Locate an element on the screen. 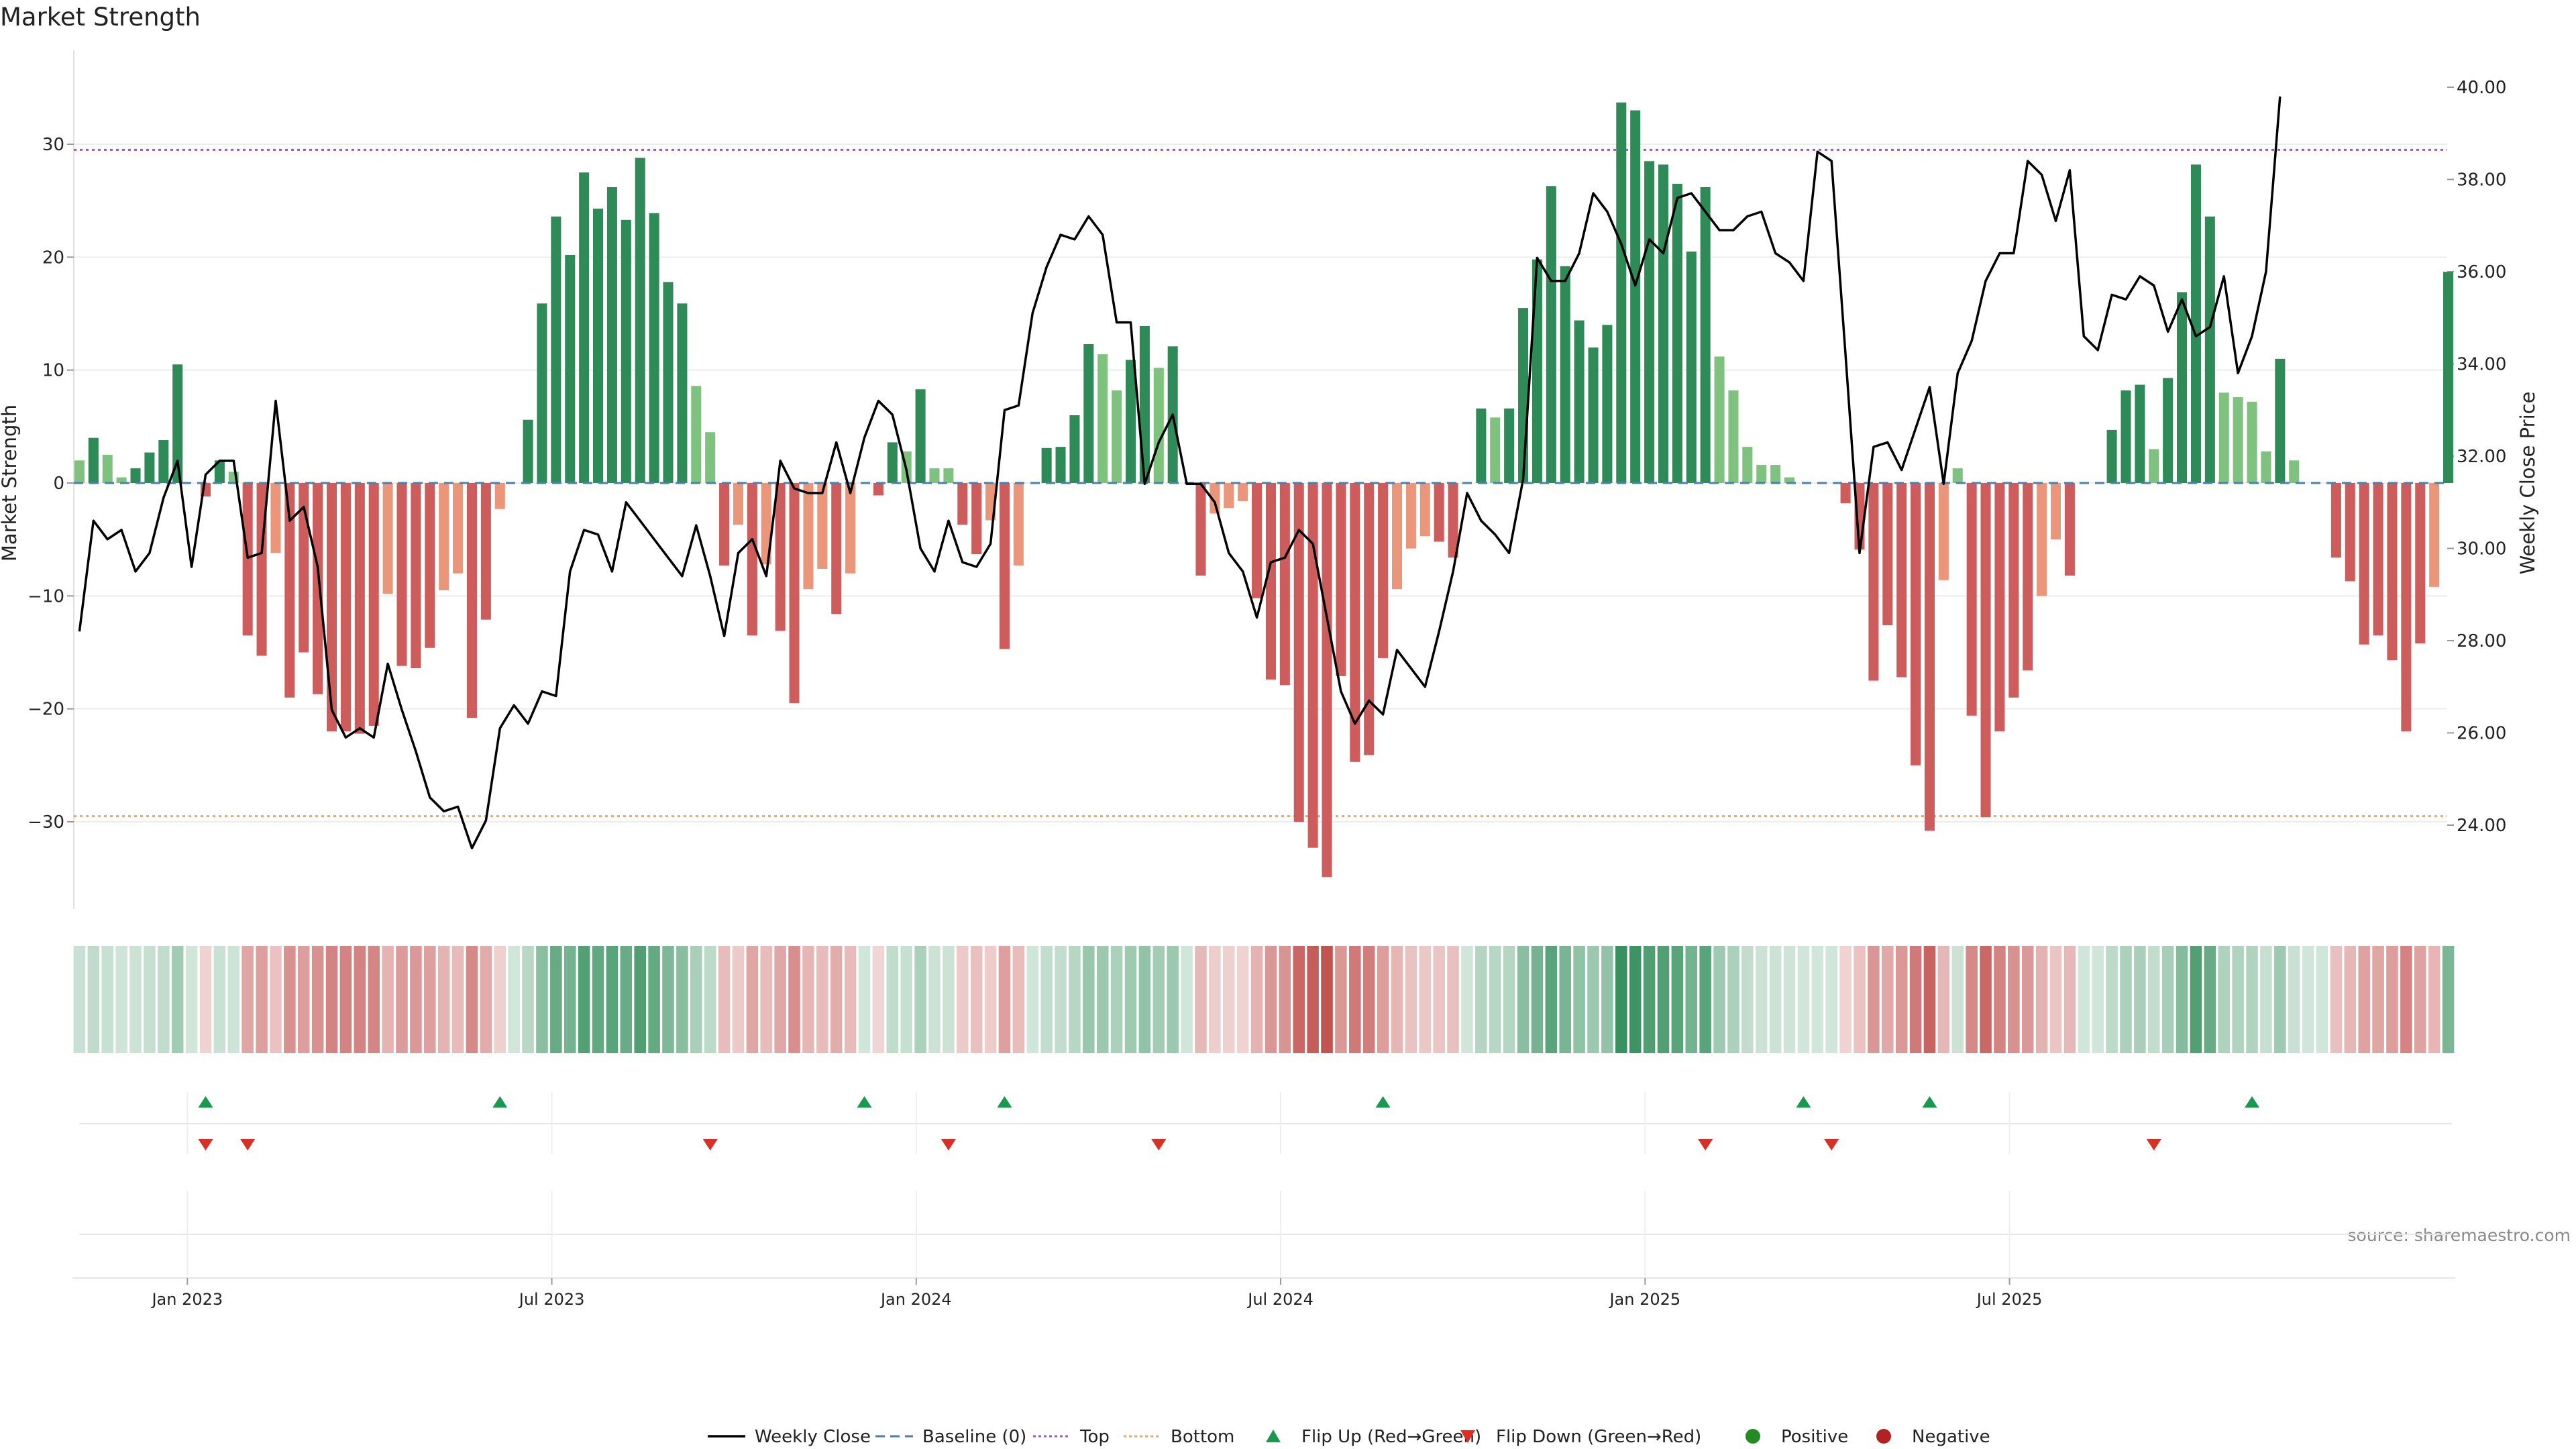 The image size is (2576, 1449). flip-up-marker is located at coordinates (864, 1102).